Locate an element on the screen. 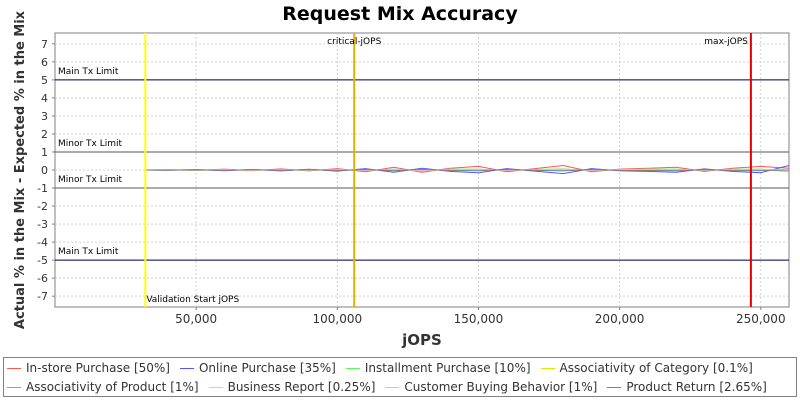 This screenshot has width=800, height=400. y-tick-label: 2 is located at coordinates (44, 134).